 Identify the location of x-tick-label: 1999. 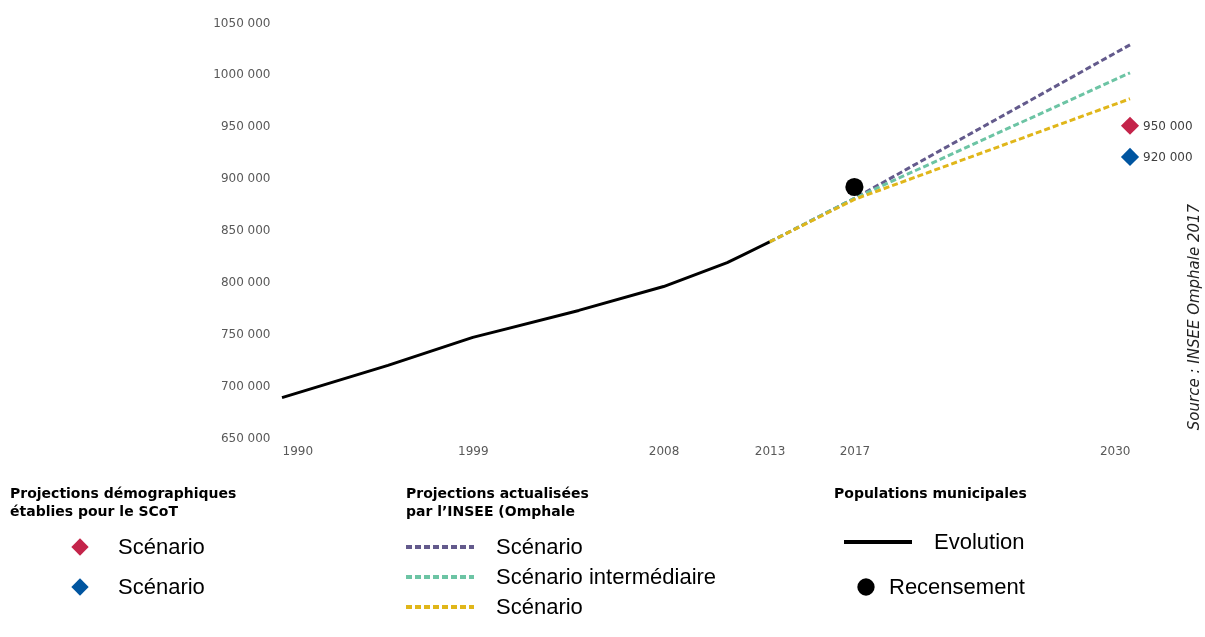
(473, 450).